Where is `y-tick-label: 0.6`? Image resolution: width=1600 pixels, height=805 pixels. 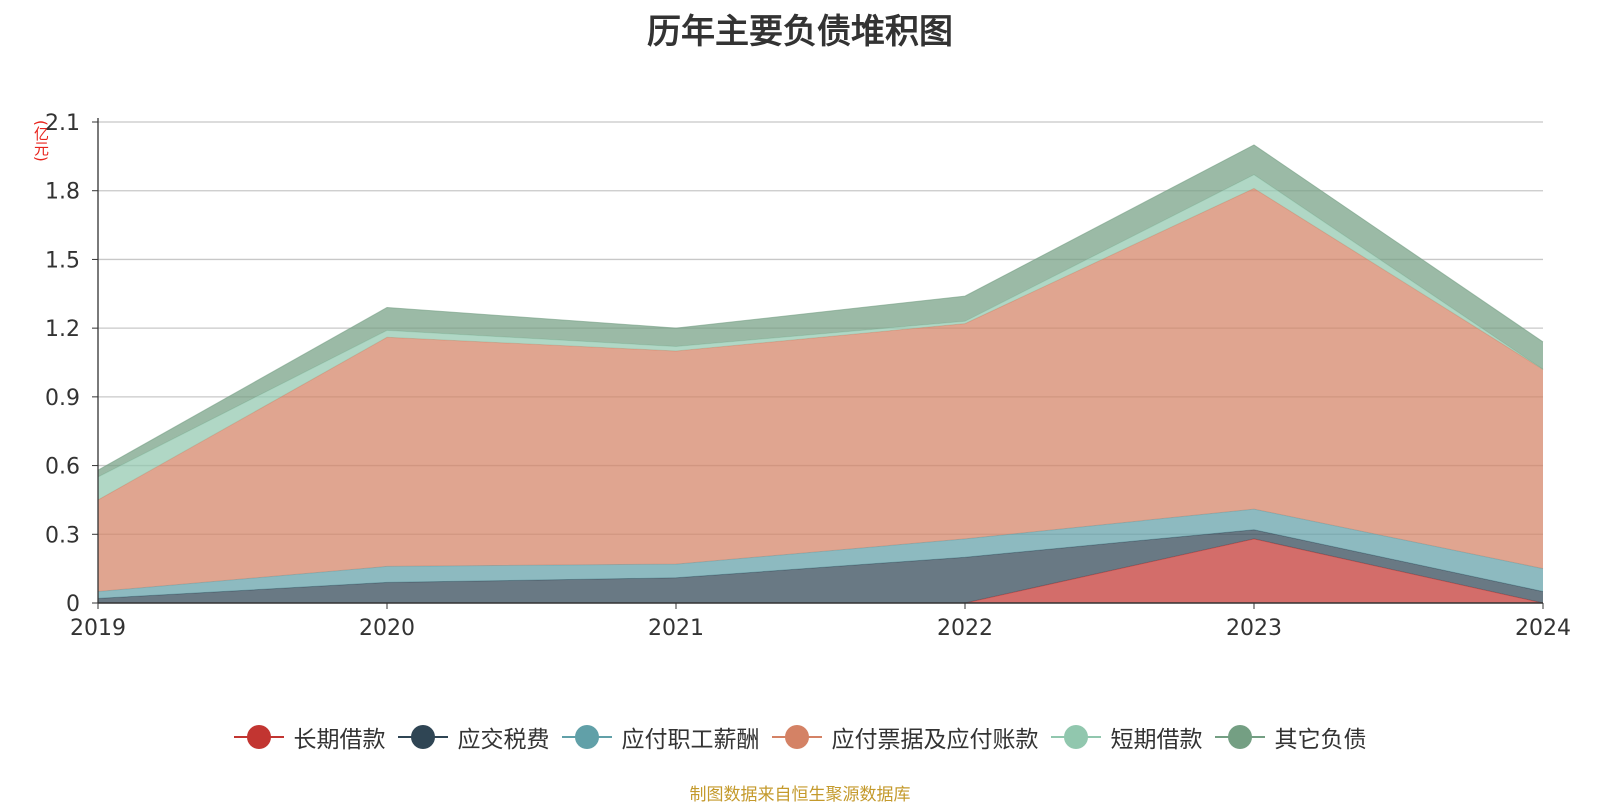
y-tick-label: 0.6 is located at coordinates (62, 467).